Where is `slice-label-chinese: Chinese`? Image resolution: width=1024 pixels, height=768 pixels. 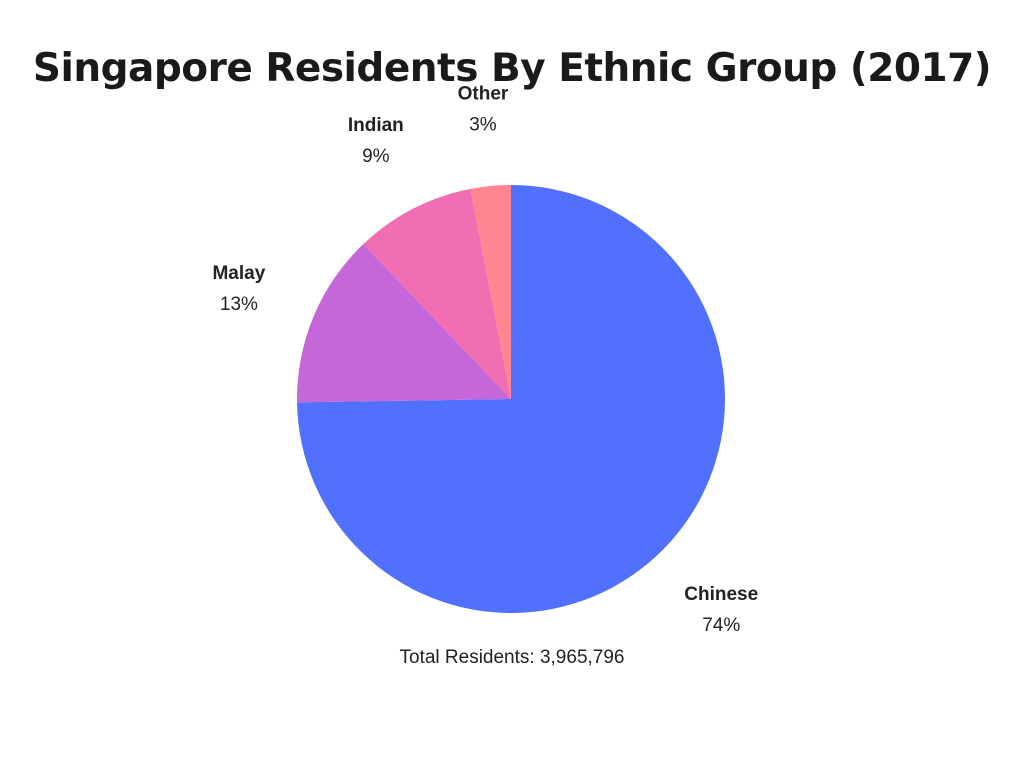
slice-label-chinese: Chinese is located at coordinates (721, 594).